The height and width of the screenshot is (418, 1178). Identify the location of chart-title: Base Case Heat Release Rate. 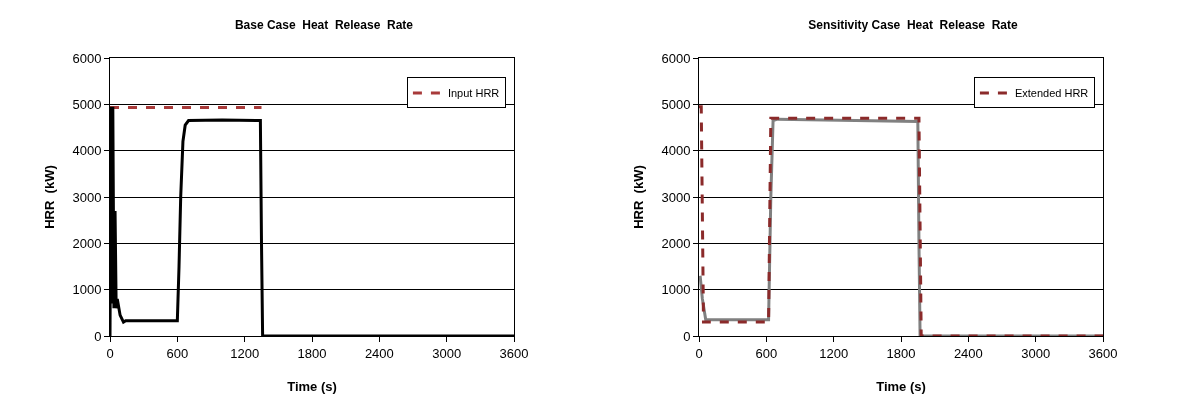
(324, 25).